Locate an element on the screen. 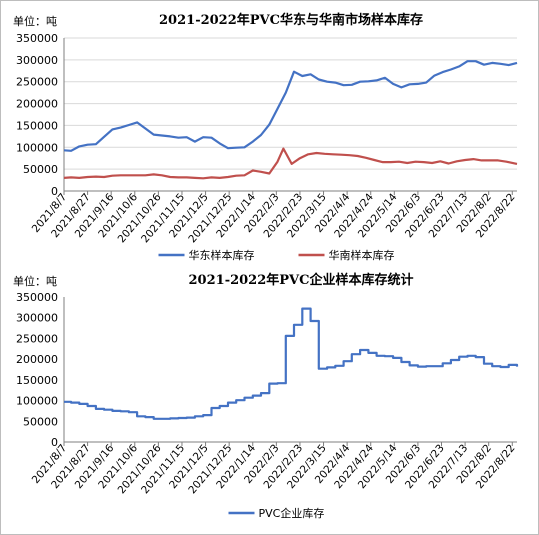 This screenshot has width=539, height=535. chart2-legend-label: PVC企业库存 is located at coordinates (292, 513).